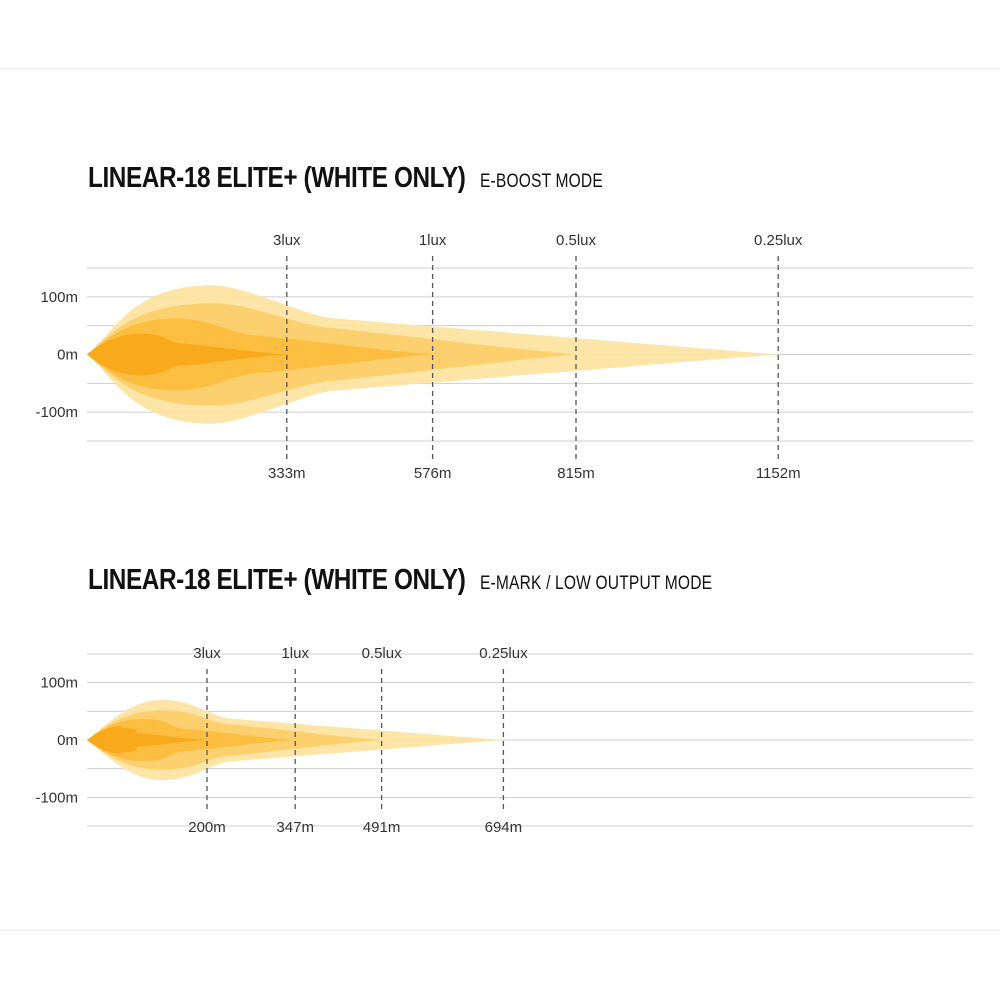 The height and width of the screenshot is (1000, 1000). What do you see at coordinates (576, 473) in the screenshot?
I see `distance-label: 815m` at bounding box center [576, 473].